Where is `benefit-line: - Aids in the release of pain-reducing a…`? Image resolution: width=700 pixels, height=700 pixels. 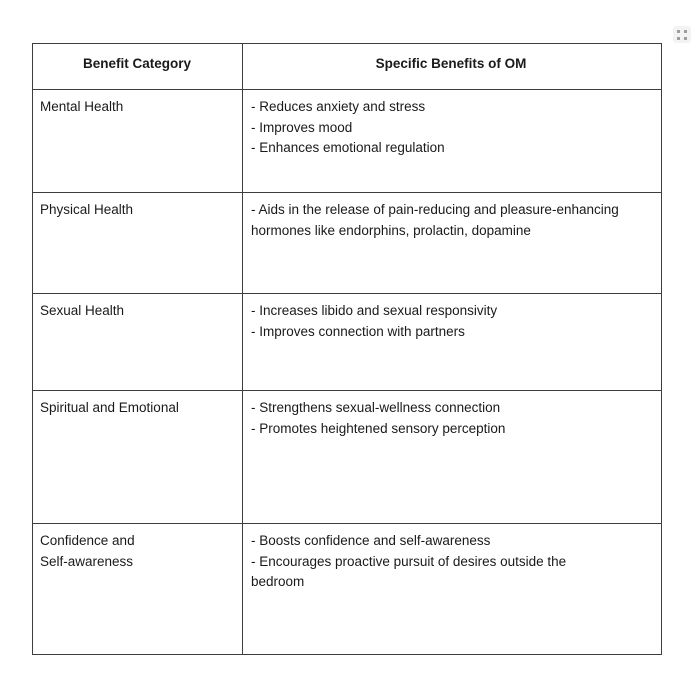 benefit-line: - Aids in the release of pain-reducing a… is located at coordinates (435, 209).